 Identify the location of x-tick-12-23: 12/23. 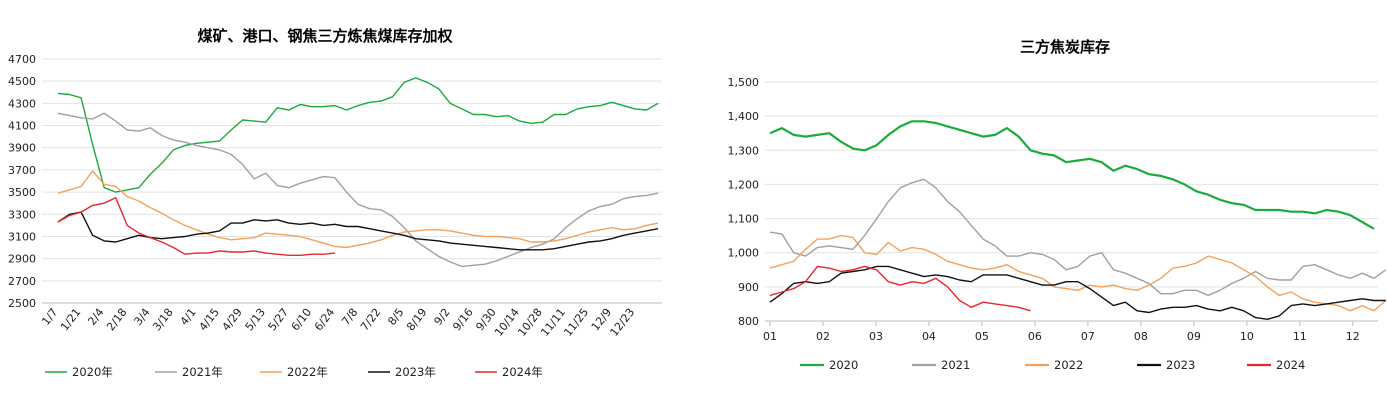
(623, 322).